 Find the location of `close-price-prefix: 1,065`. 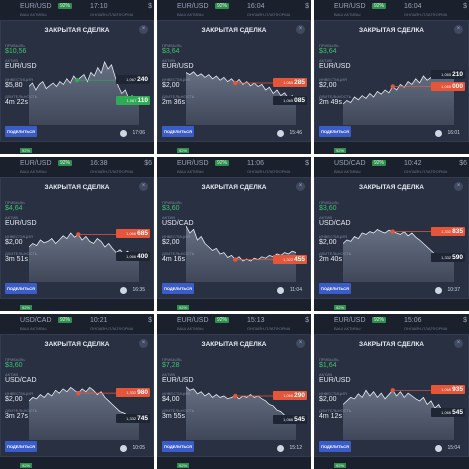

close-price-prefix: 1,065 is located at coordinates (446, 74).